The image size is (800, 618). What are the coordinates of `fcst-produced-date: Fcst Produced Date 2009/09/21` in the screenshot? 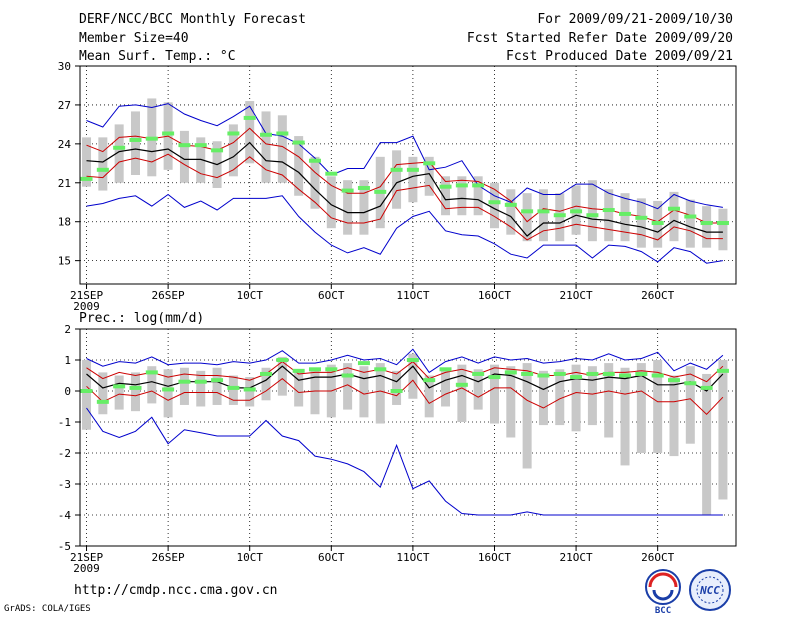 It's located at (619, 56).